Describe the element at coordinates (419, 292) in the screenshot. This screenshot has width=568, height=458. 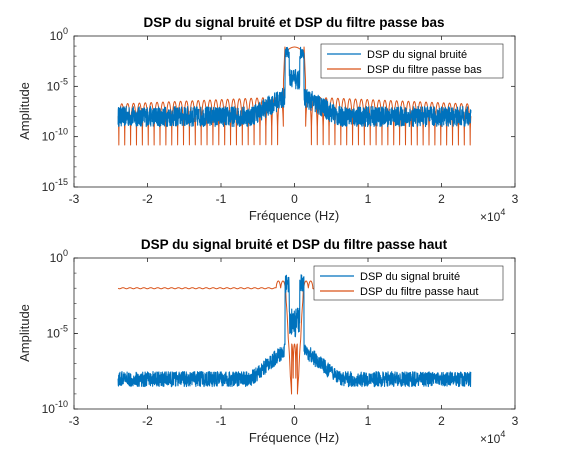
I see `legend-label: DSP du filtre passe haut` at that location.